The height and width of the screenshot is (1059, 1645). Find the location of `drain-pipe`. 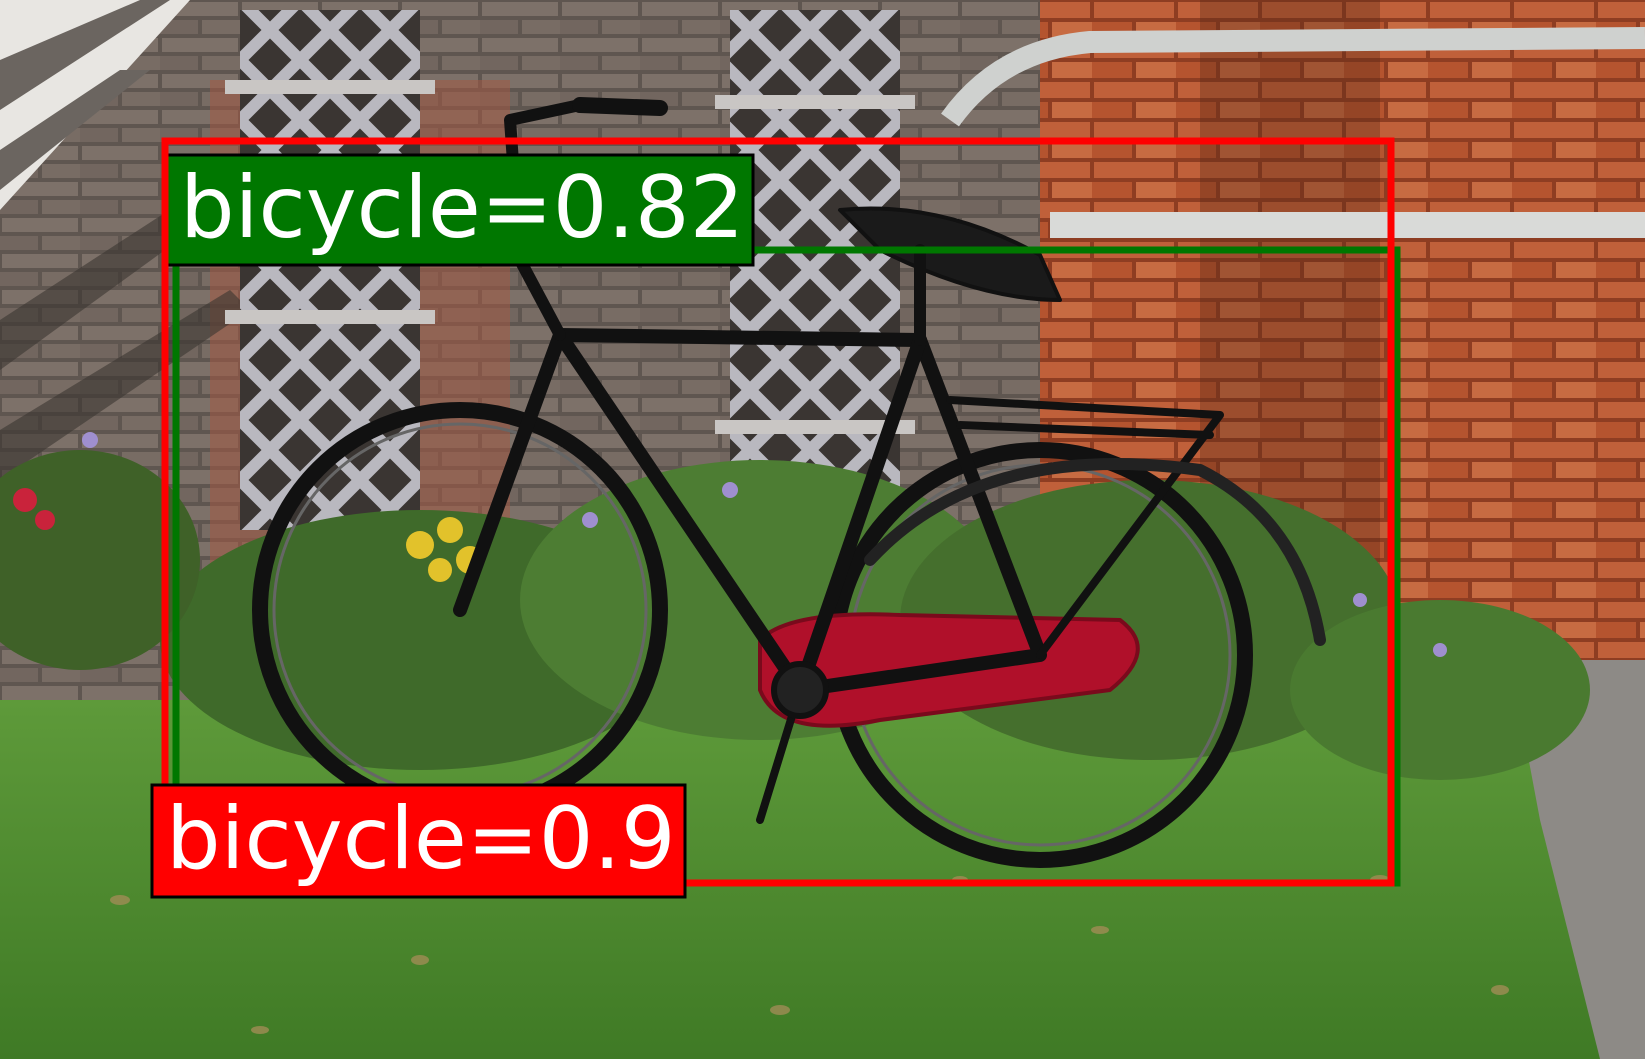

drain-pipe is located at coordinates (1293, 132).